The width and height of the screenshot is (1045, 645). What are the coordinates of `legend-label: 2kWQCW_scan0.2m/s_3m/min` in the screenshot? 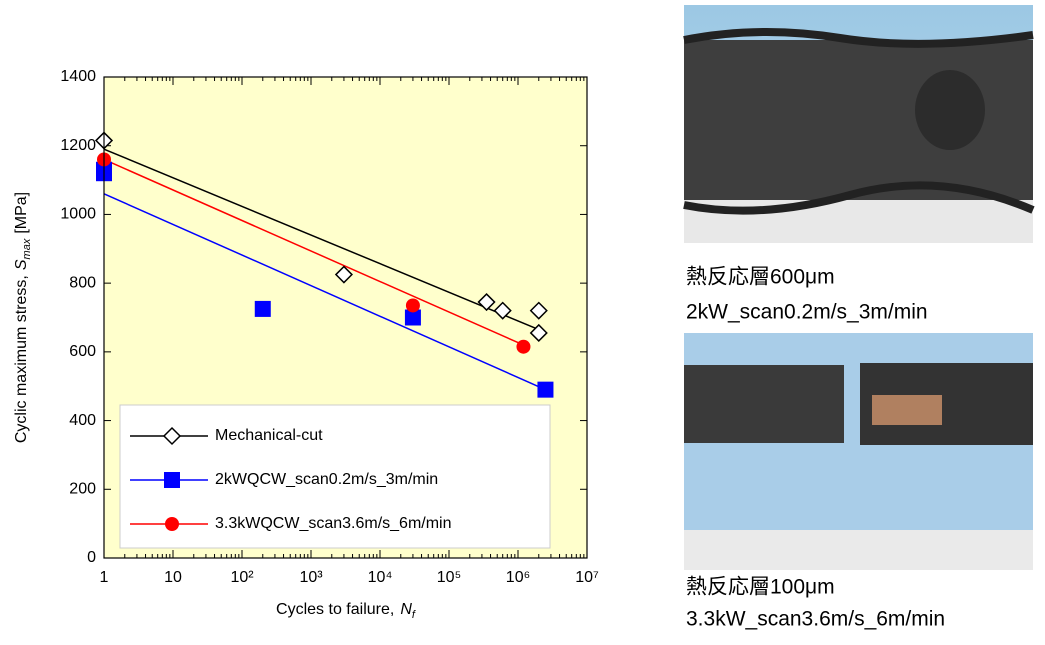 It's located at (326, 479).